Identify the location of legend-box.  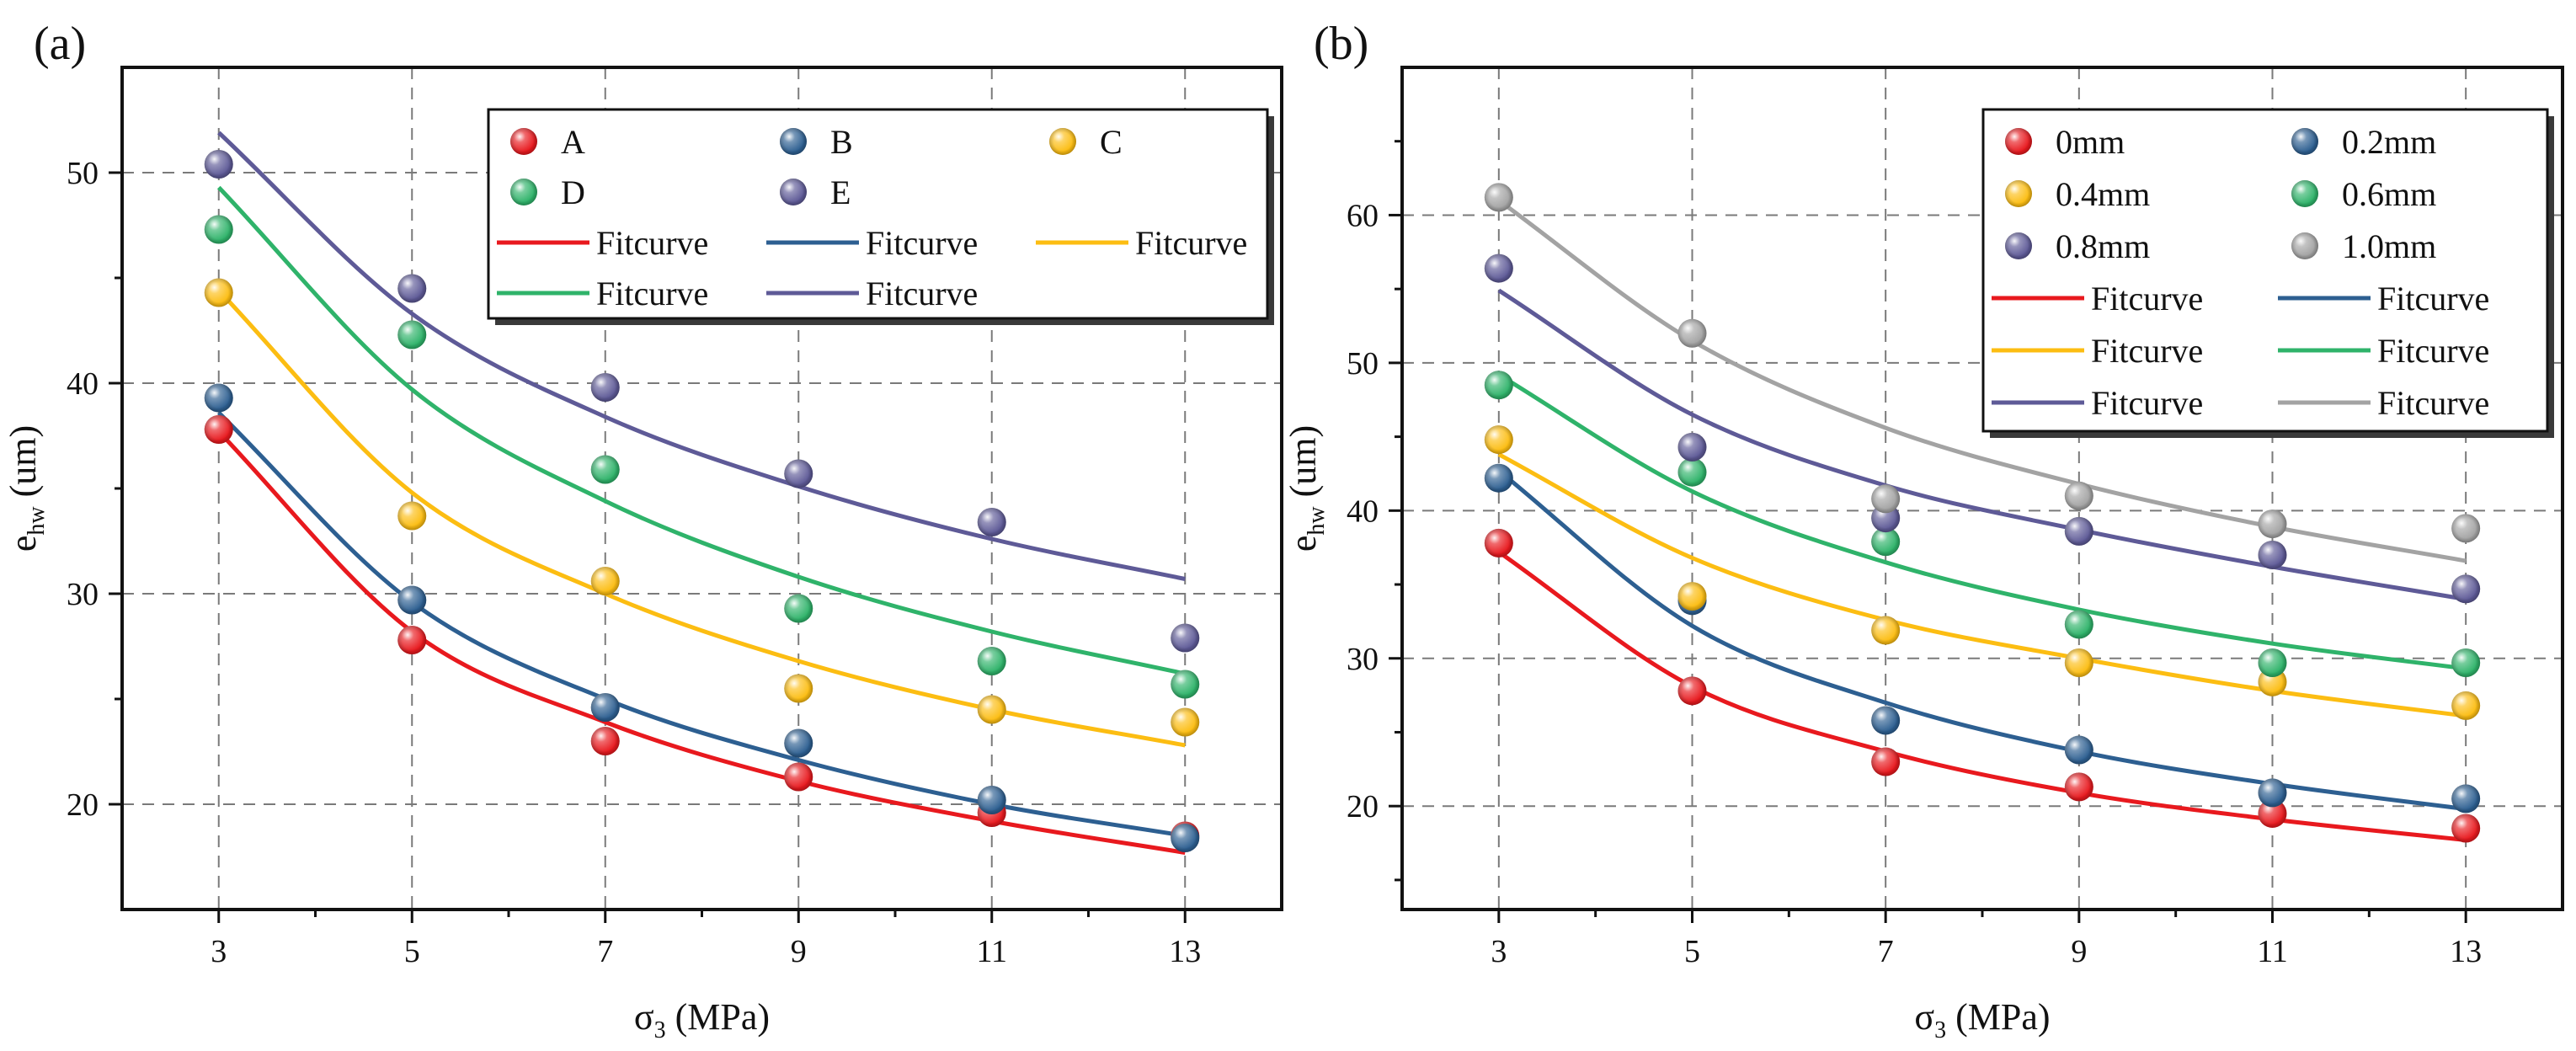
(878, 214).